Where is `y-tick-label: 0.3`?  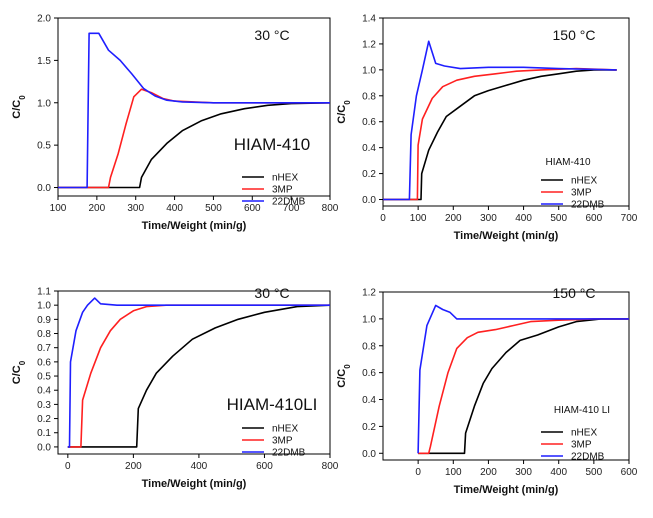
y-tick-label: 0.3 is located at coordinates (44, 405).